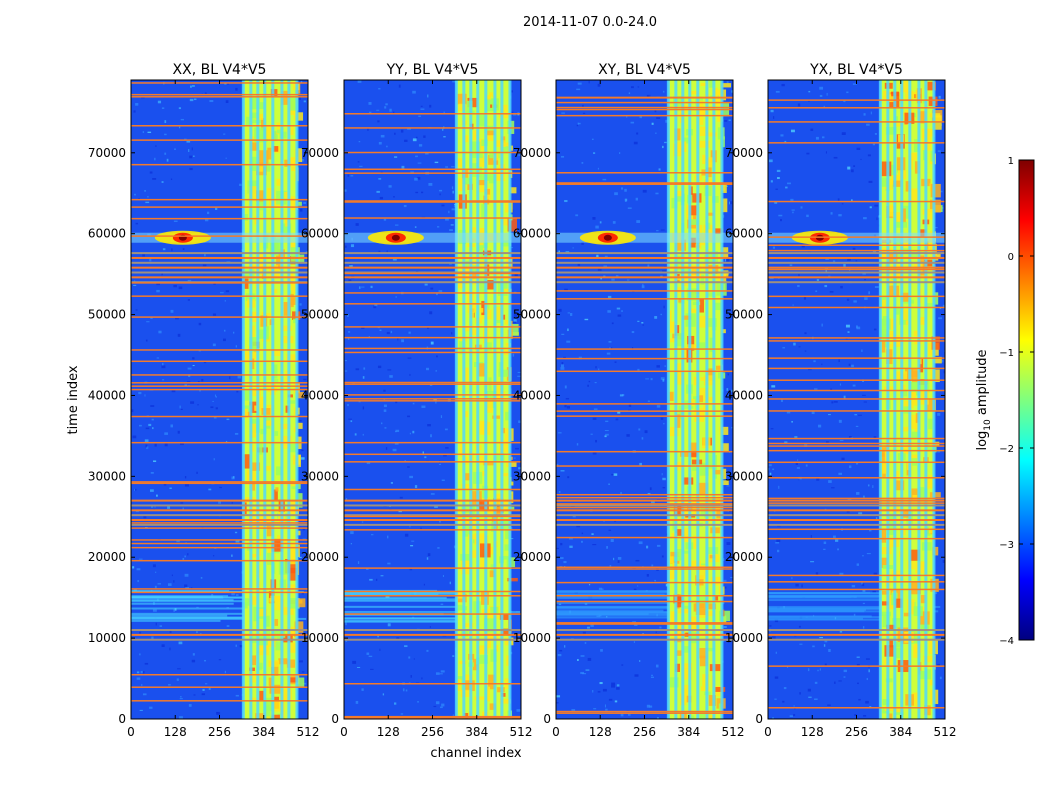 The width and height of the screenshot is (1050, 800). What do you see at coordinates (73, 399) in the screenshot?
I see `y-axis-label: time index` at bounding box center [73, 399].